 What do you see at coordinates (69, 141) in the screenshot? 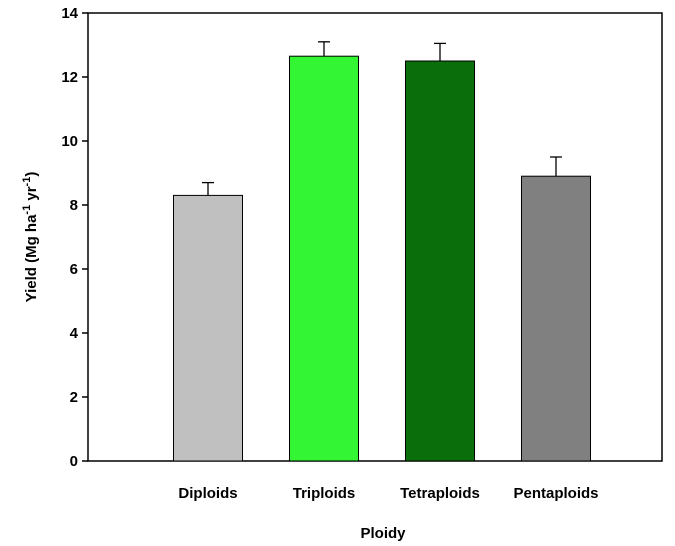
I see `y-tick-label: 10` at bounding box center [69, 141].